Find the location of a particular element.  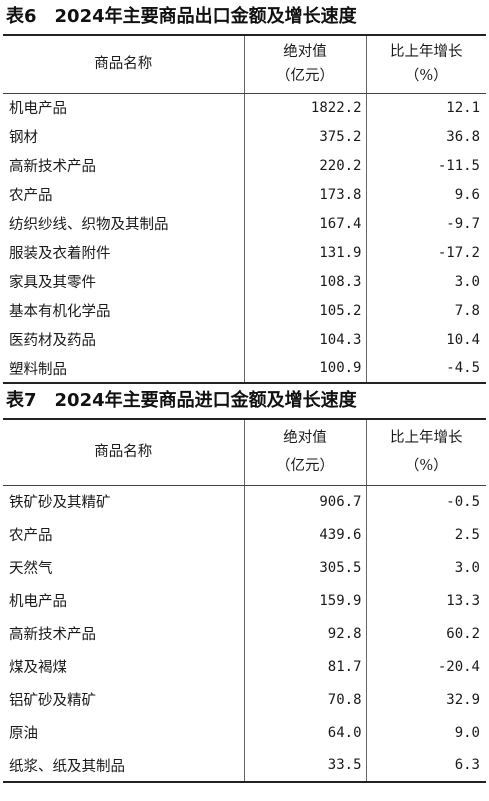

table-row: 纸浆、纸及其制品 33.5 6.3 is located at coordinates (244, 765).